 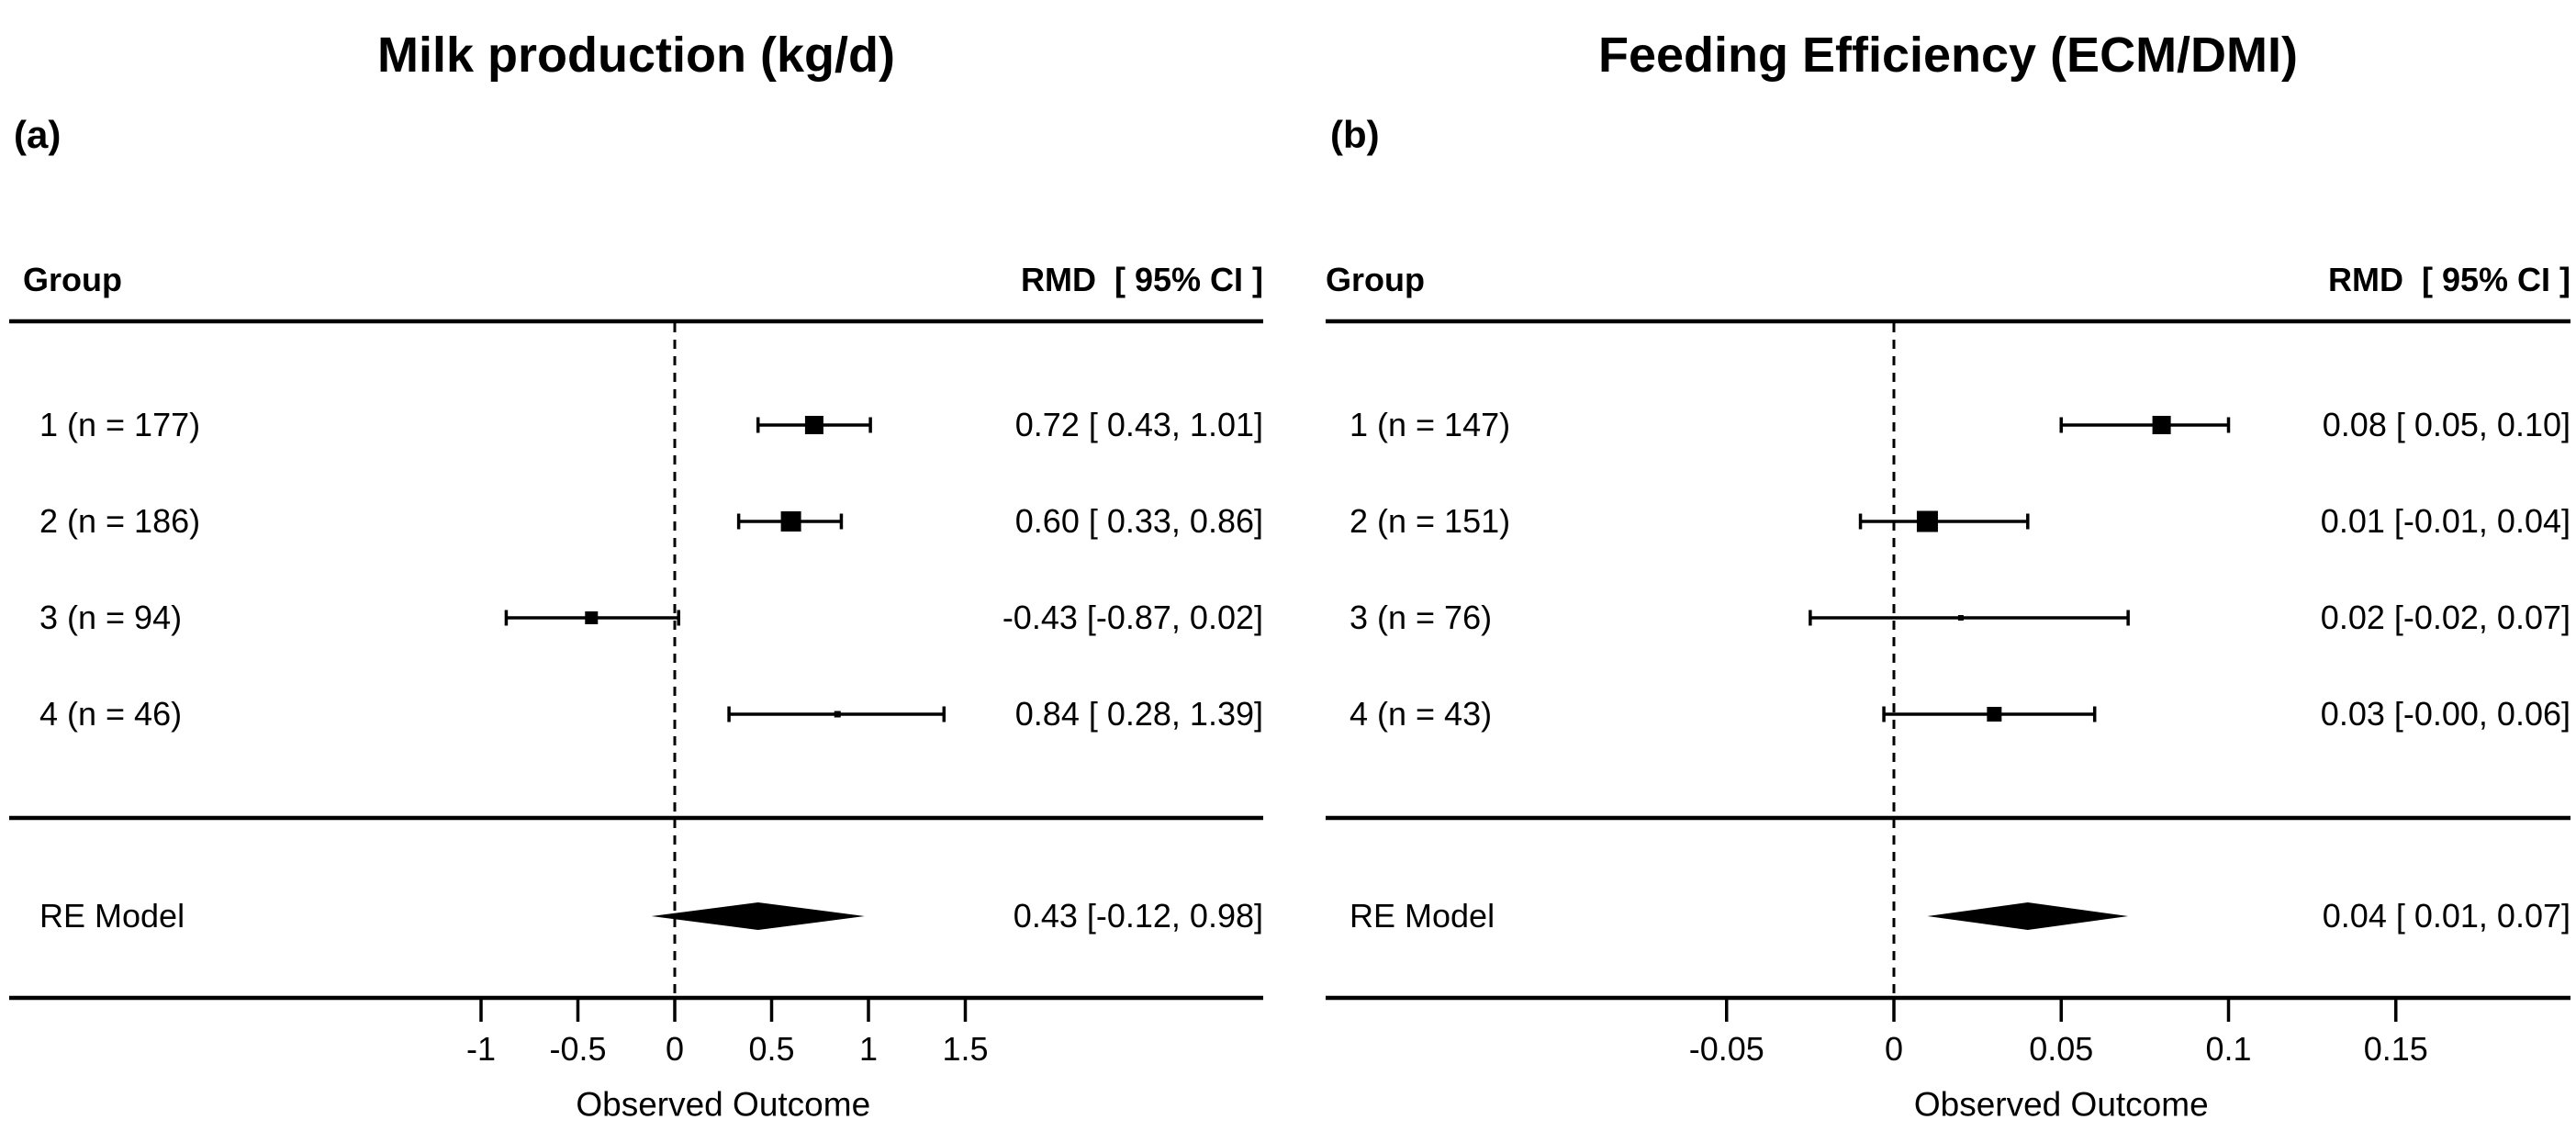 What do you see at coordinates (120, 424) in the screenshot?
I see `row-label: 1 (n = 177)` at bounding box center [120, 424].